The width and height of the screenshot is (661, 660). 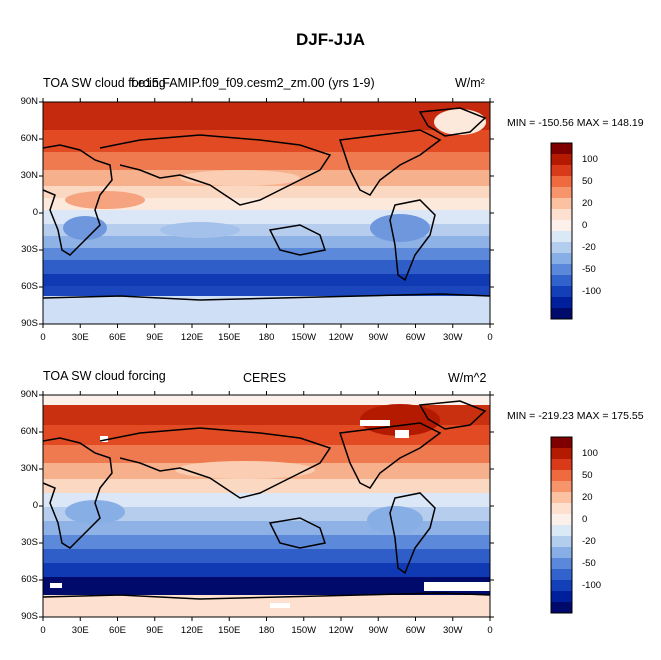 I want to click on panel2-units: W/m^2, so click(x=467, y=378).